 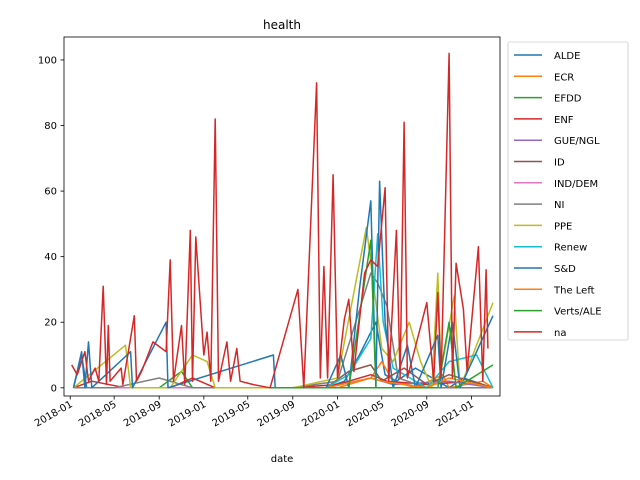 What do you see at coordinates (50, 257) in the screenshot?
I see `y-tick-label: 40` at bounding box center [50, 257].